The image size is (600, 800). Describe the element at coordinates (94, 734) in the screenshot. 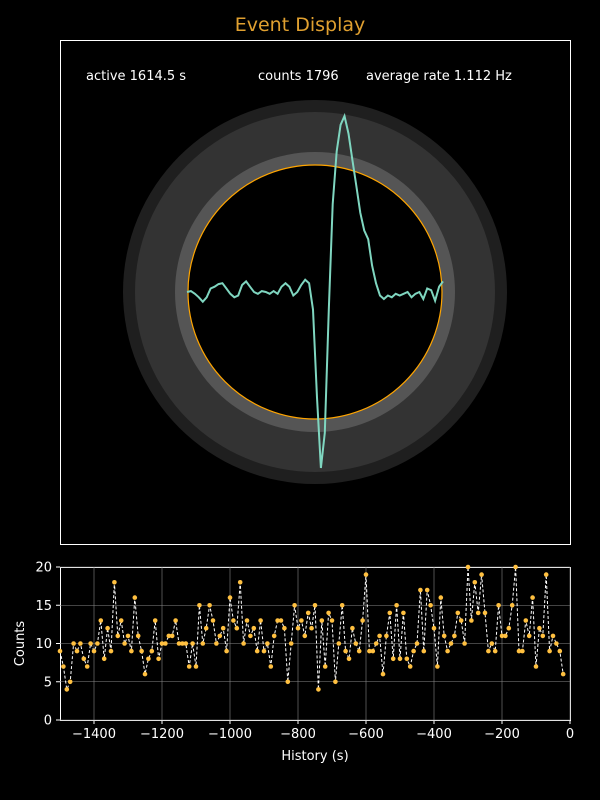

I see `x-tick-label: −1400` at that location.